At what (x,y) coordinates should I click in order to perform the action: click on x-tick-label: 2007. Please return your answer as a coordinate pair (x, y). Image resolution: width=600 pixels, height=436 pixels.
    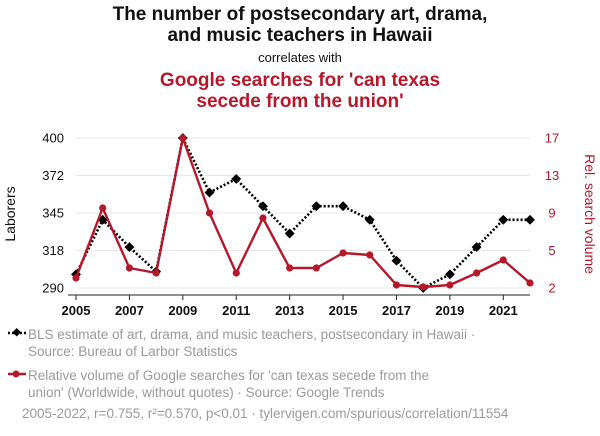
    Looking at the image, I should click on (129, 310).